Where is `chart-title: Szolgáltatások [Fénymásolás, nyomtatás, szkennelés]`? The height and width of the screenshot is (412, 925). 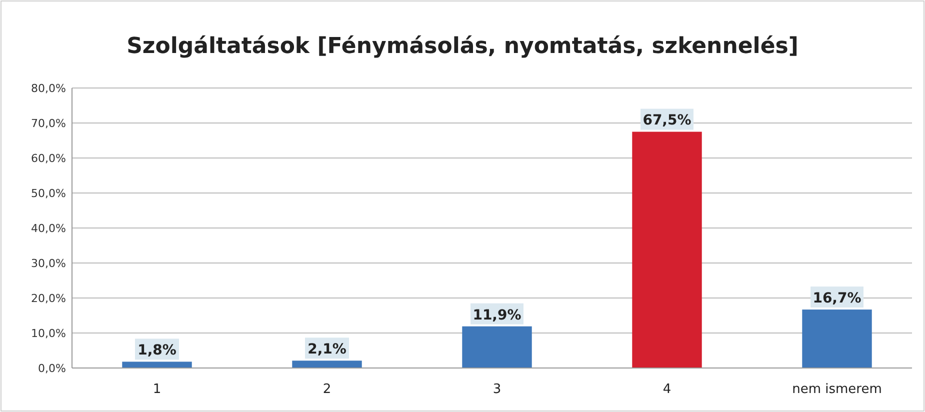
chart-title: Szolgáltatások [Fénymásolás, nyomtatás, szkennelés] is located at coordinates (462, 46).